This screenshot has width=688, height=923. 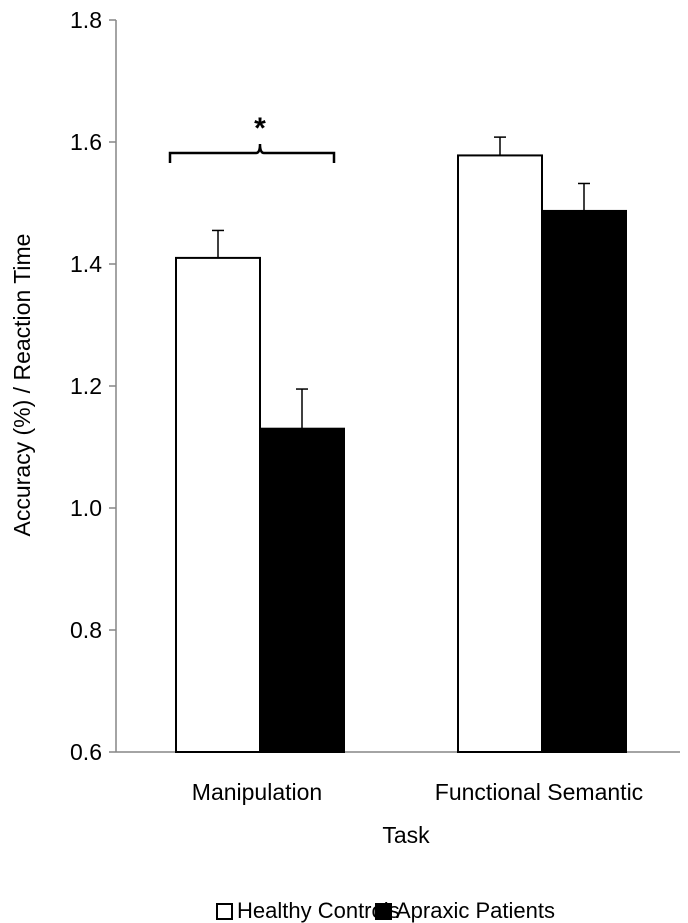 What do you see at coordinates (406, 835) in the screenshot?
I see `x-axis-title: Task` at bounding box center [406, 835].